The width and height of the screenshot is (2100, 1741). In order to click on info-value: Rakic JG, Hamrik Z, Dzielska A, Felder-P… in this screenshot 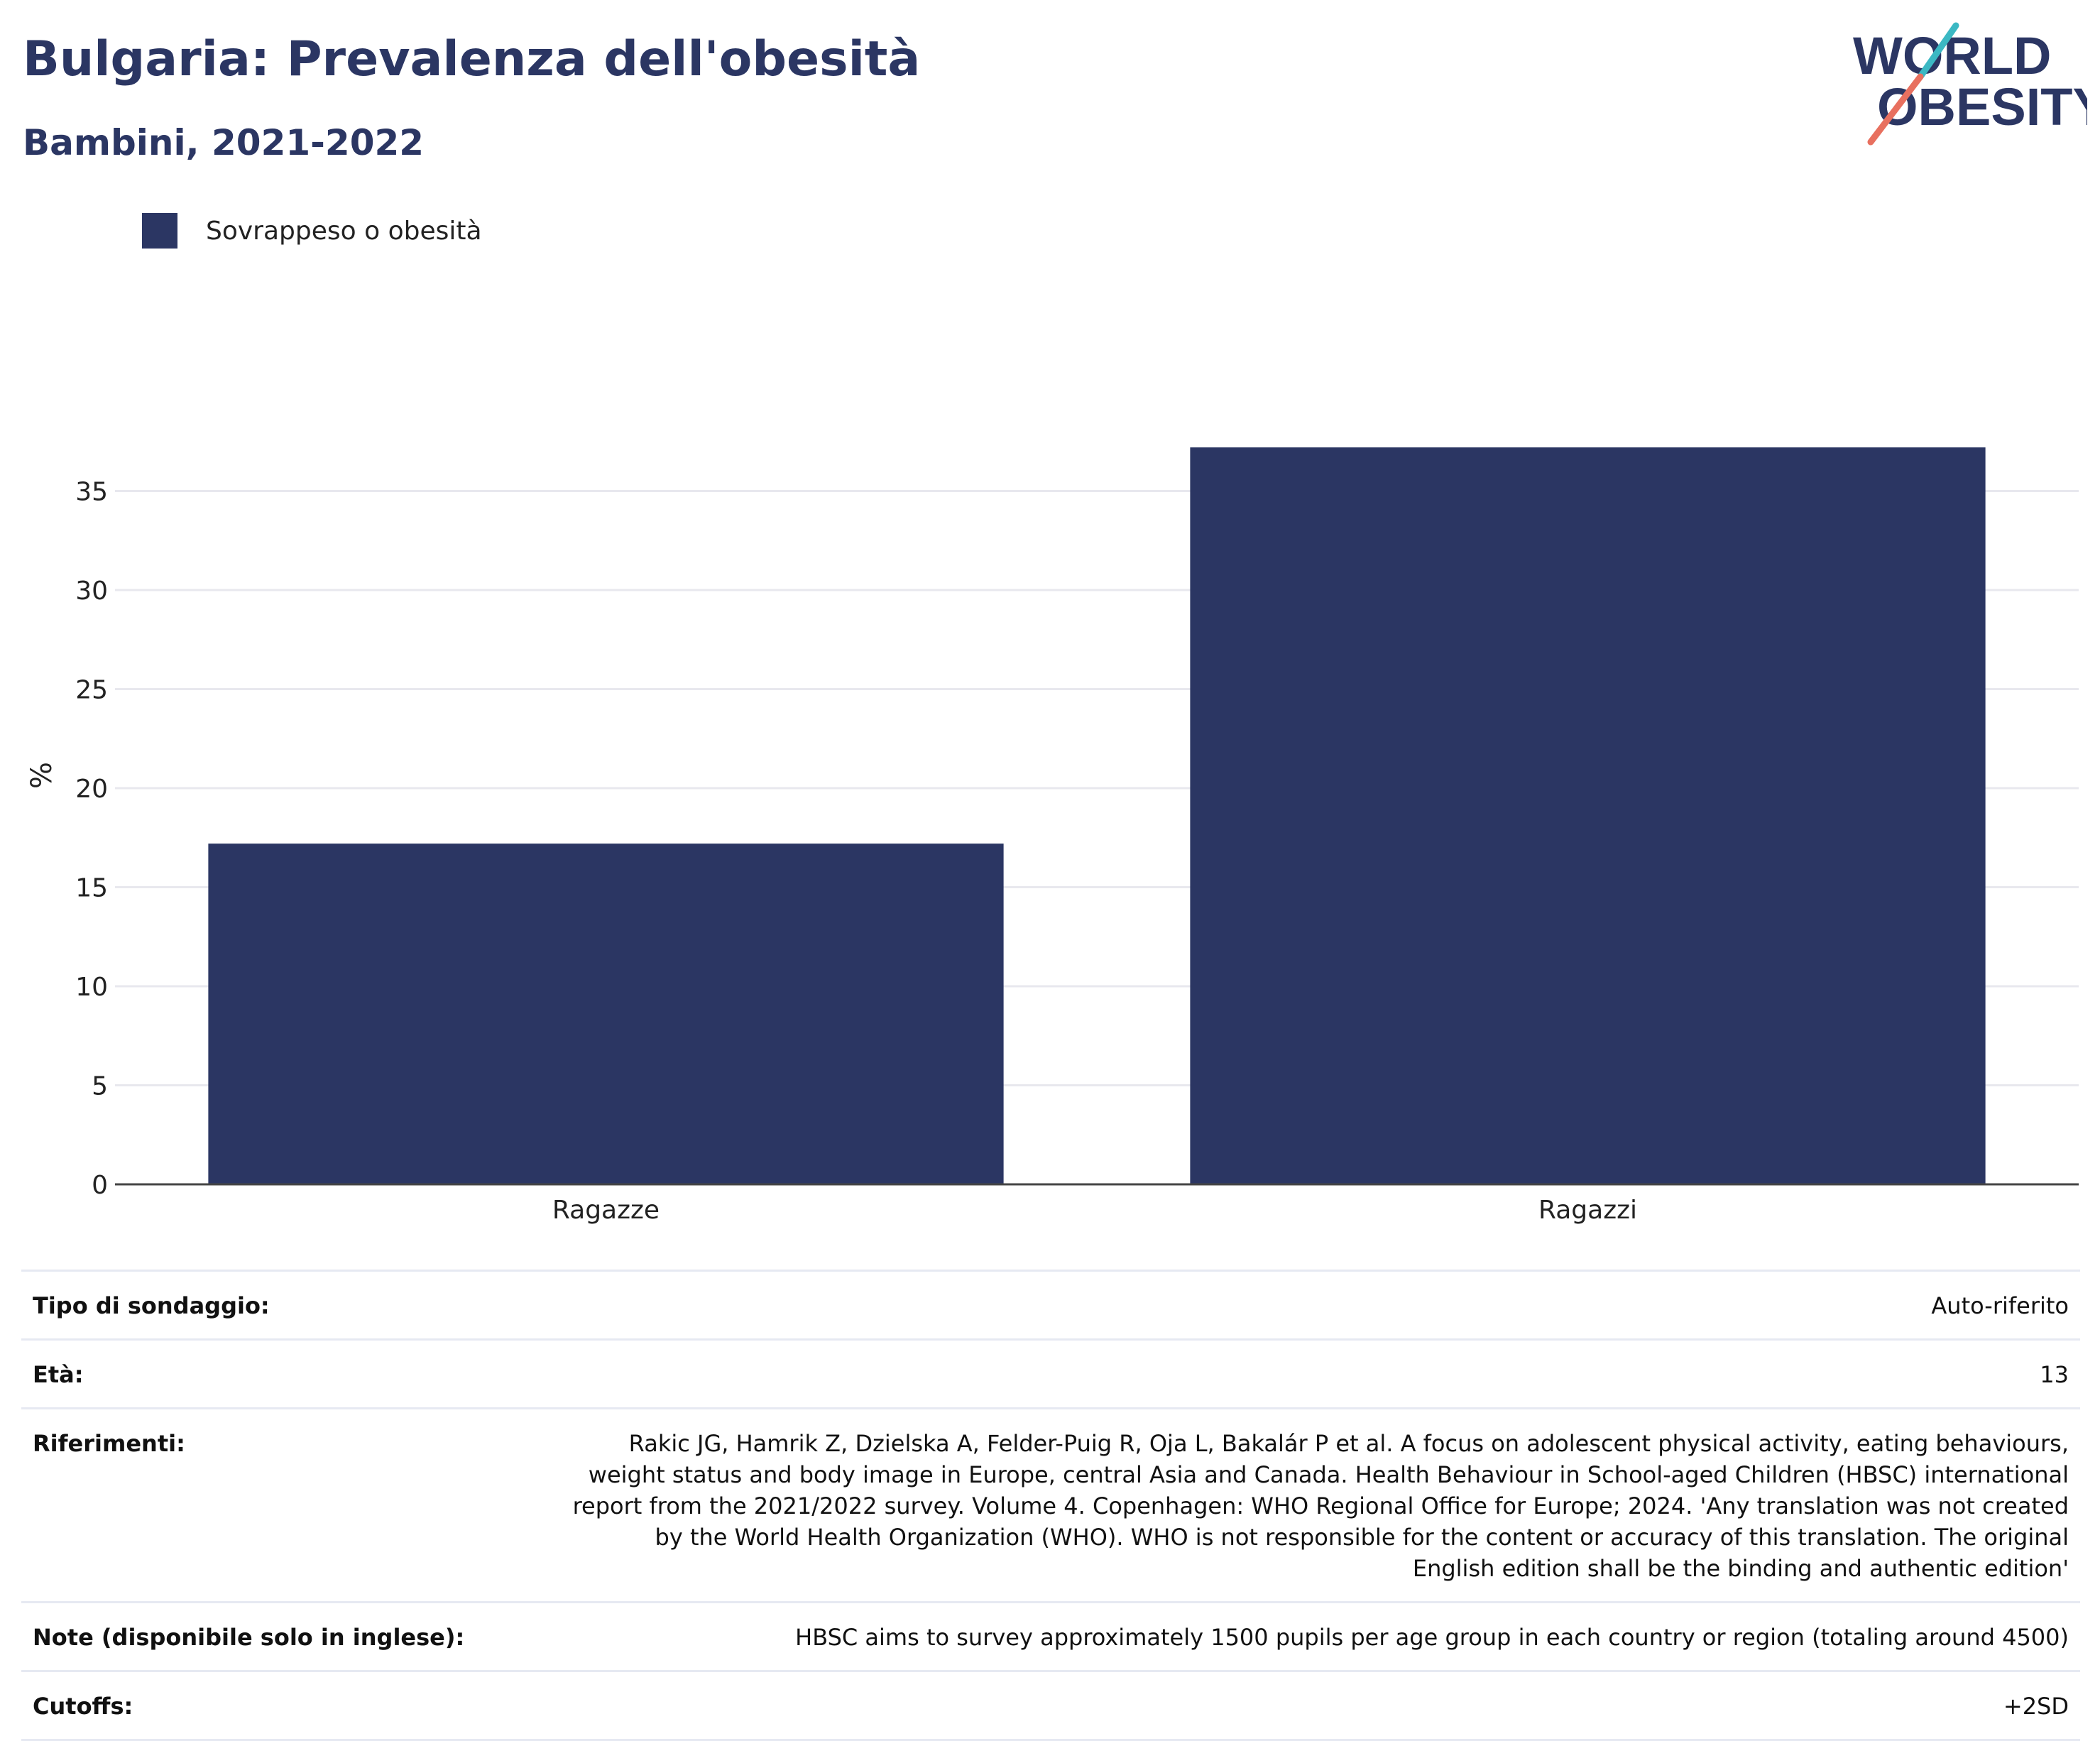, I will do `click(1317, 1505)`.